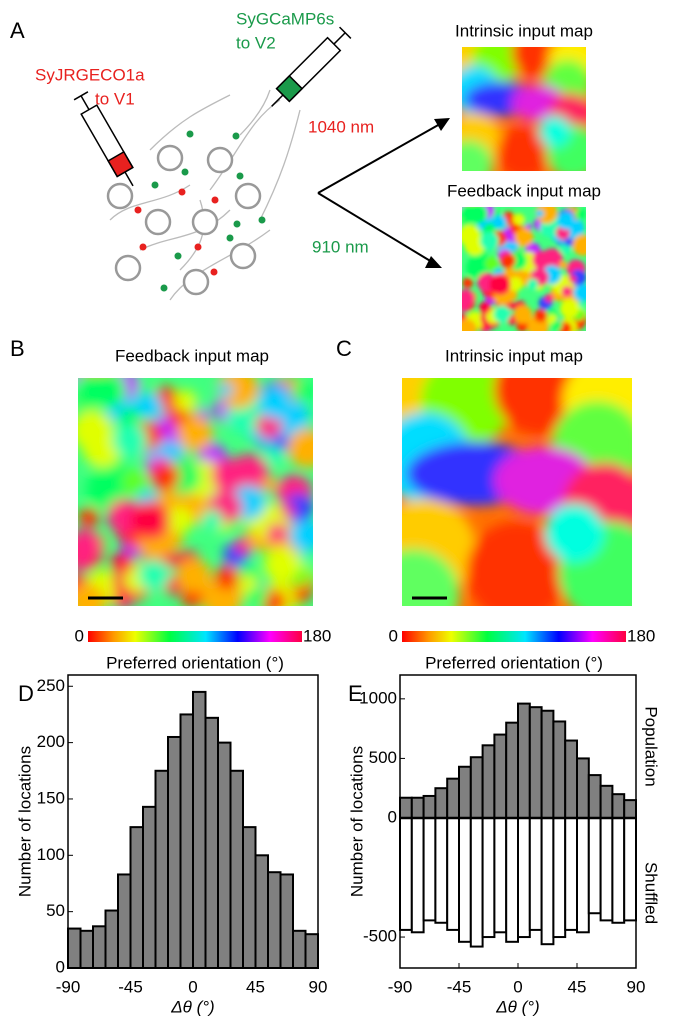  What do you see at coordinates (51, 741) in the screenshot?
I see `y-tick-label: 200` at bounding box center [51, 741].